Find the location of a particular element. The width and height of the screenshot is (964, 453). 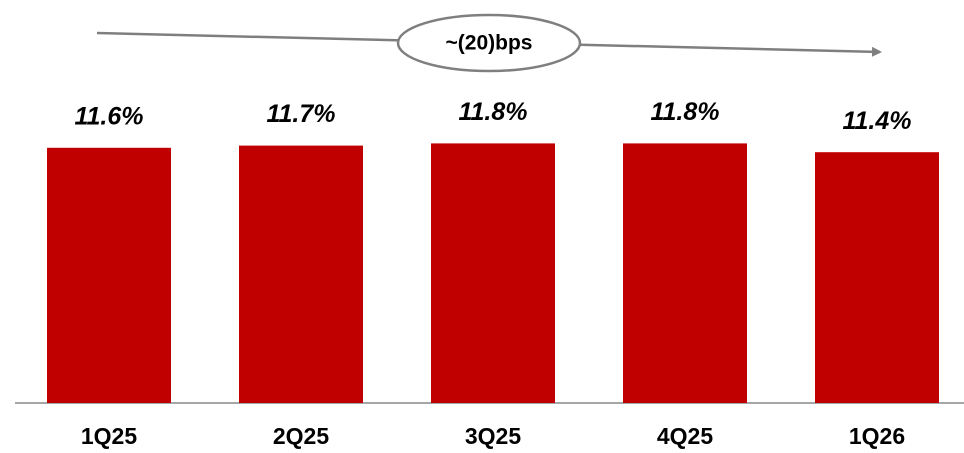

annotation: ~(20)bps is located at coordinates (489, 43).